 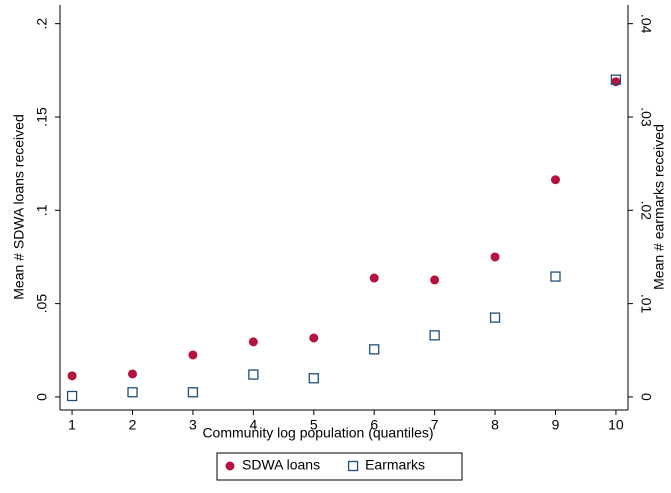 What do you see at coordinates (281, 465) in the screenshot?
I see `legend-label: SDWA loans` at bounding box center [281, 465].